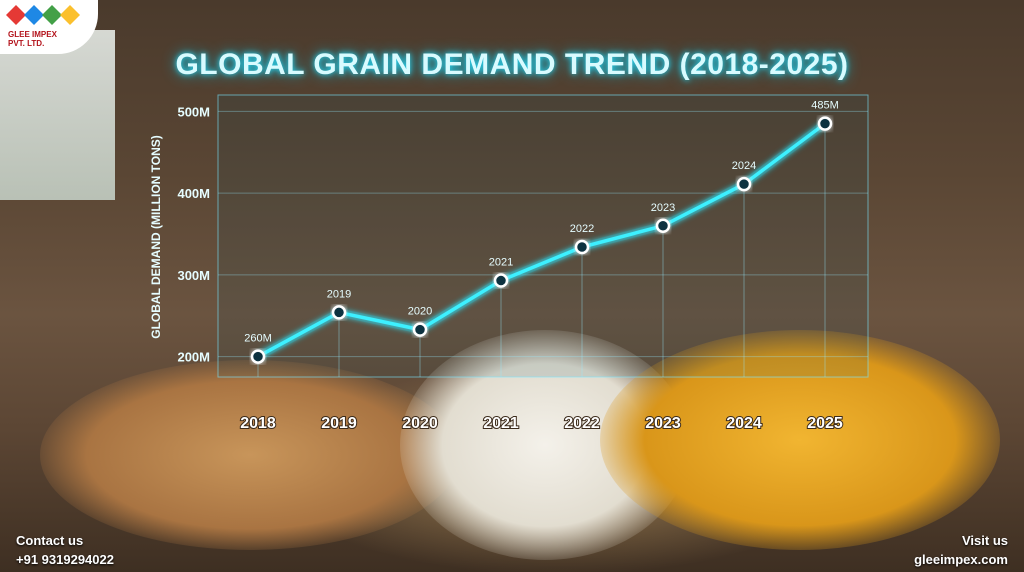 The height and width of the screenshot is (572, 1024). Describe the element at coordinates (825, 106) in the screenshot. I see `data-label: 485M` at that location.